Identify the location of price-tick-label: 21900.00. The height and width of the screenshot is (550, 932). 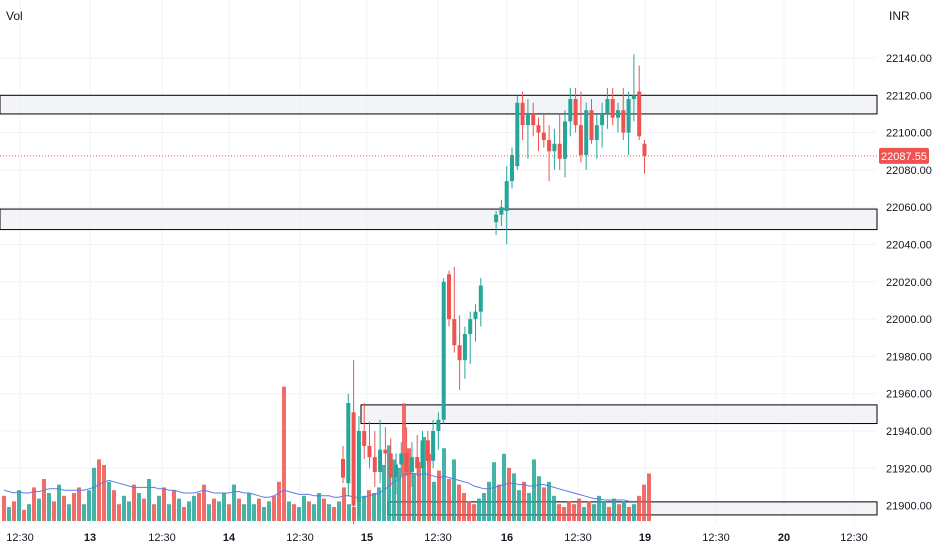
(909, 507).